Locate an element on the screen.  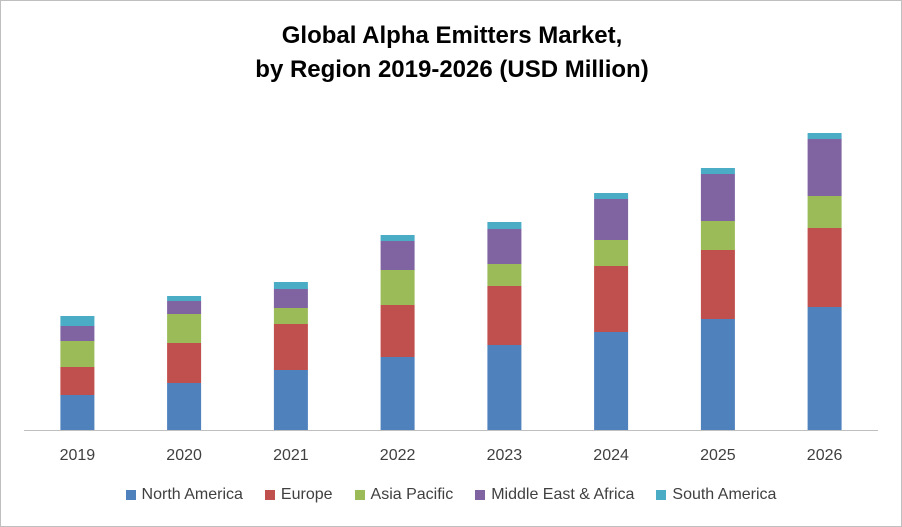
bar-segment-2020-north-america is located at coordinates (184, 406).